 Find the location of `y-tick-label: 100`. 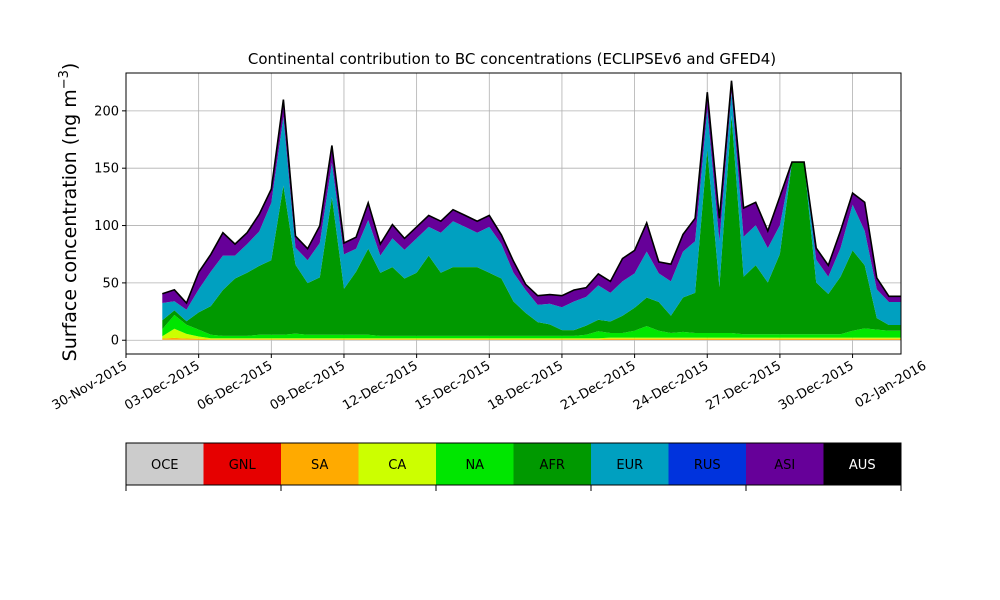

y-tick-label: 100 is located at coordinates (106, 226).